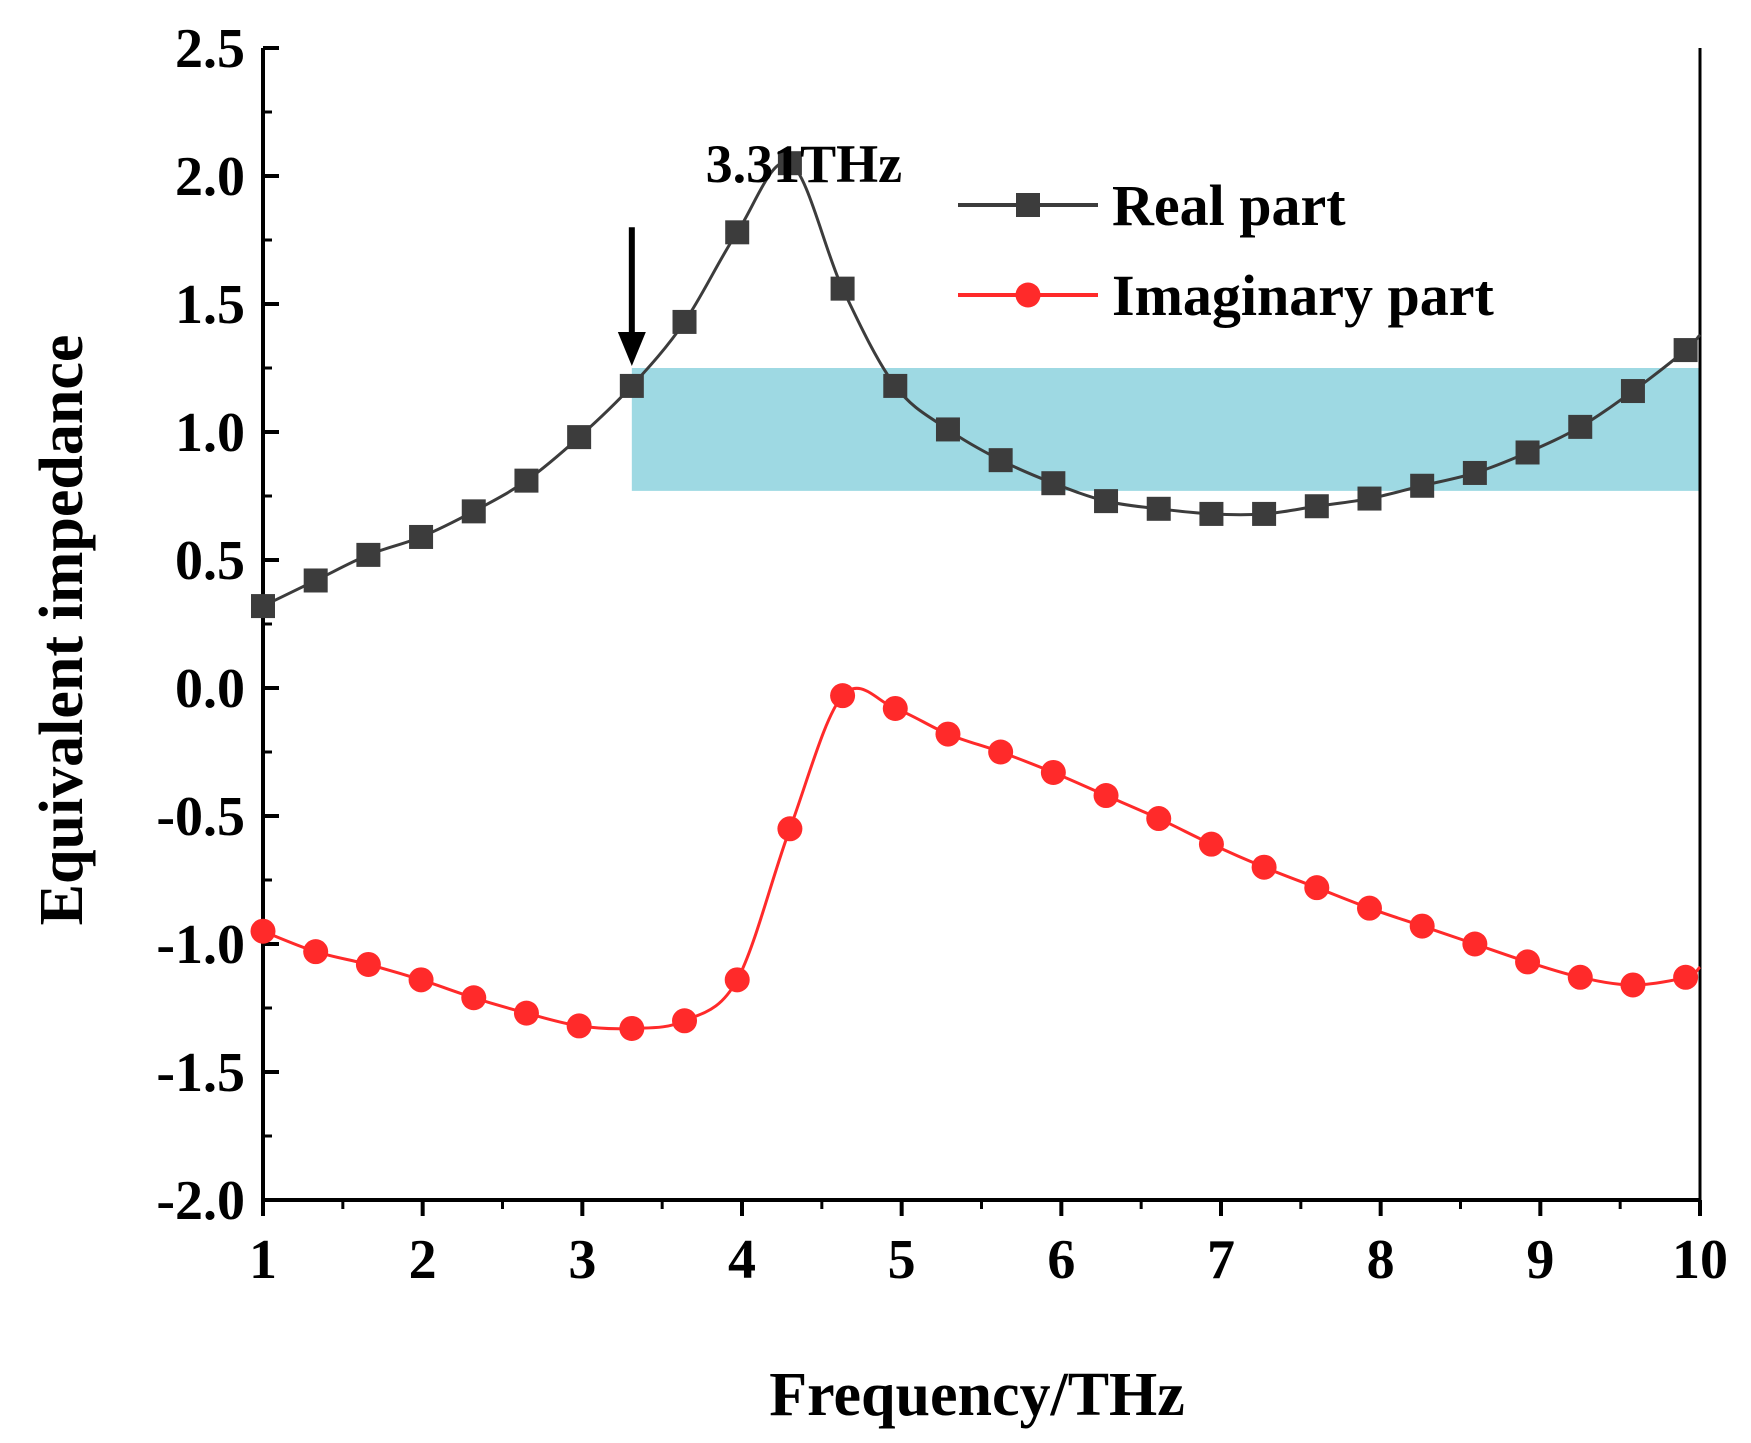 The height and width of the screenshot is (1443, 1751). What do you see at coordinates (902, 1260) in the screenshot?
I see `x-tick-label: 5` at bounding box center [902, 1260].